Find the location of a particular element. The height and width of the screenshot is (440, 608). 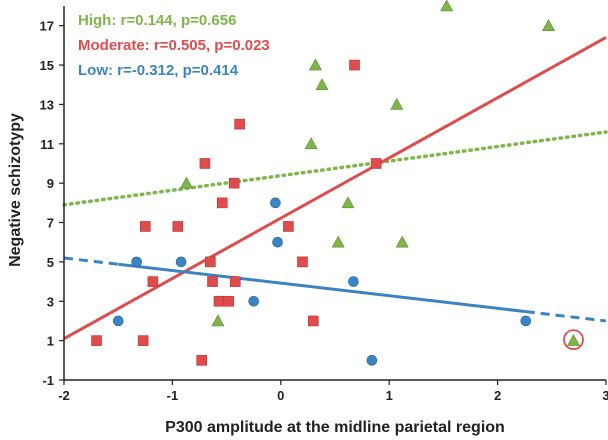

y-tick-label: 1 is located at coordinates (50, 341).